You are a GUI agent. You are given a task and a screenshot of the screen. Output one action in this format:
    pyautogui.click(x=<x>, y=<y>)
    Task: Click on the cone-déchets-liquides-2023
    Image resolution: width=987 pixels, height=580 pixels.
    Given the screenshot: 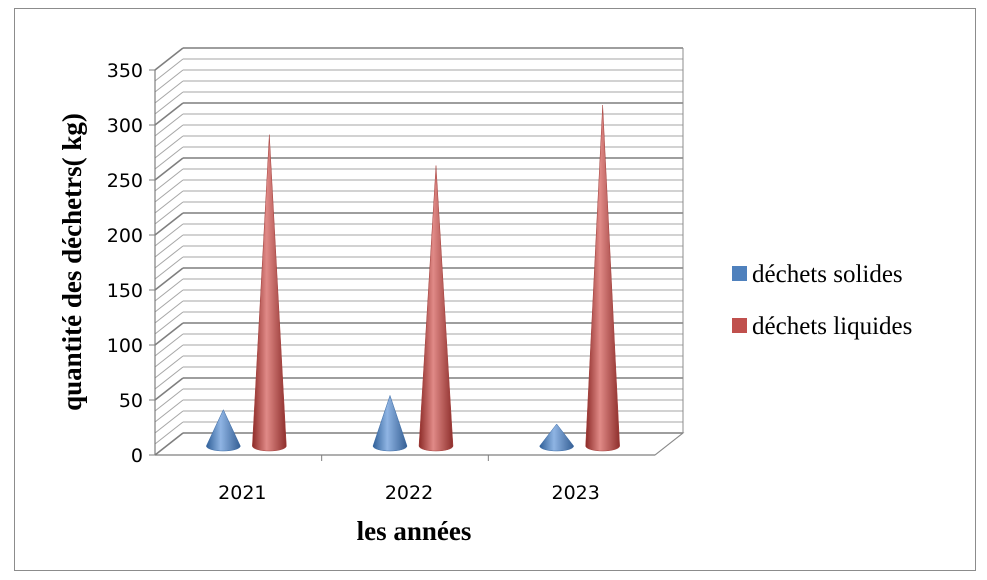 What is the action you would take?
    pyautogui.click(x=602, y=278)
    